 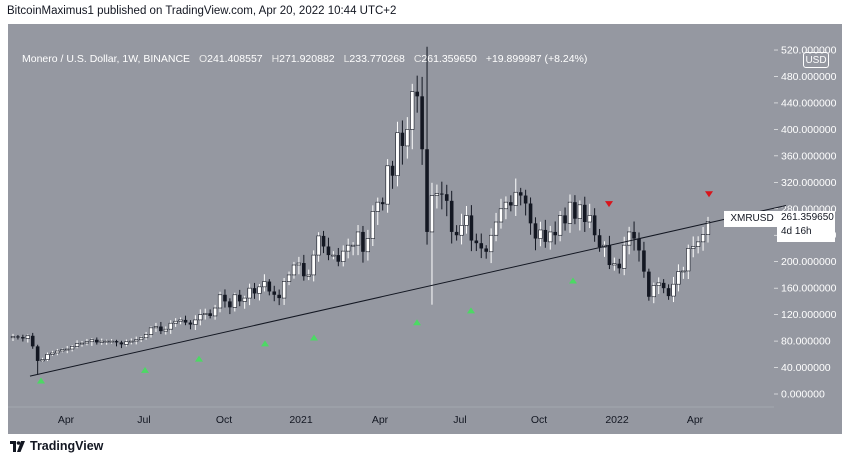 What do you see at coordinates (816, 60) in the screenshot?
I see `currency-button: USD` at bounding box center [816, 60].